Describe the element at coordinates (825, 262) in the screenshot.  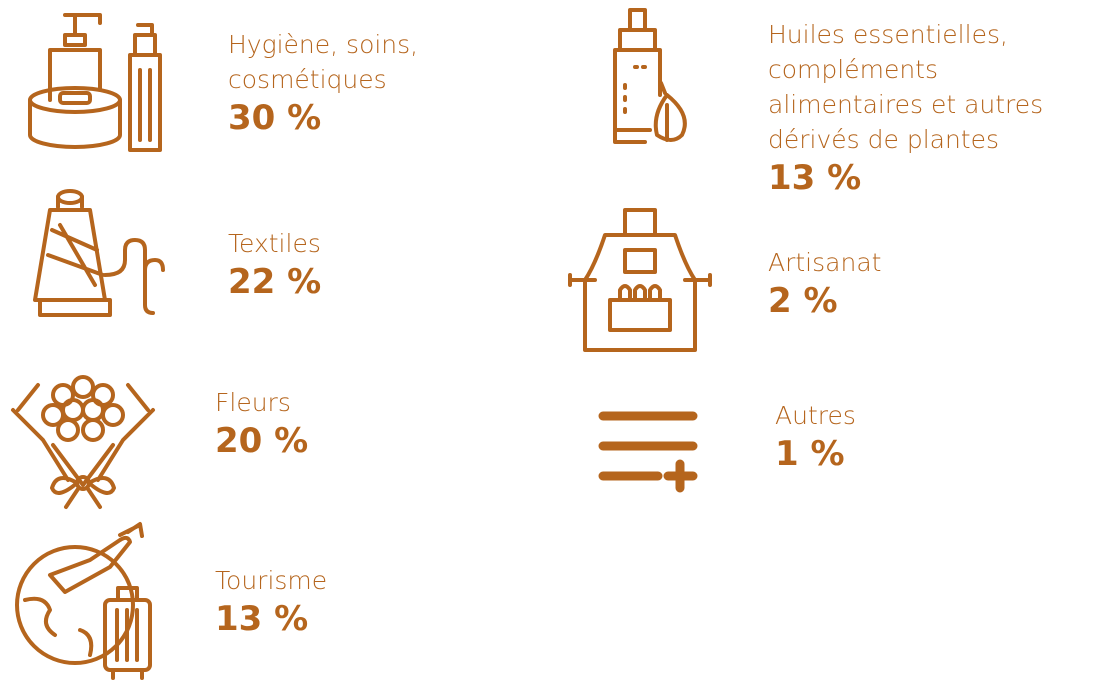
I see `item-label: Artisanat` at that location.